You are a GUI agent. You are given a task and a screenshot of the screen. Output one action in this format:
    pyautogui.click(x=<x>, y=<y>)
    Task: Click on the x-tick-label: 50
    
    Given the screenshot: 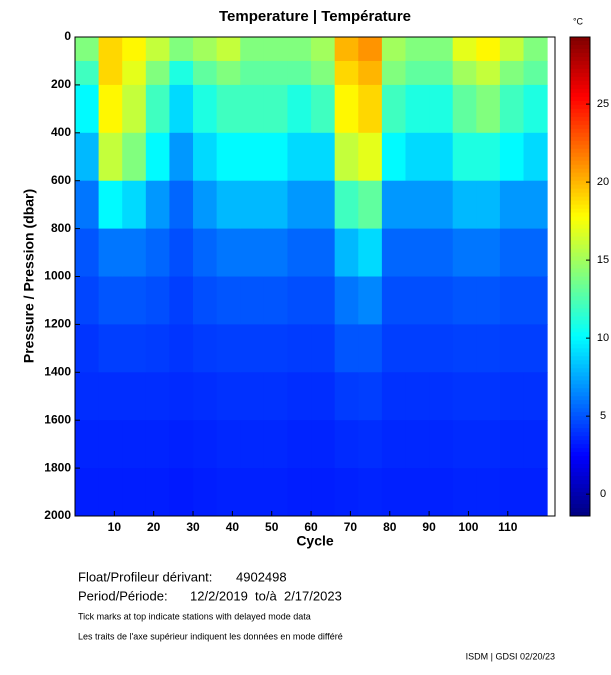 What is the action you would take?
    pyautogui.click(x=272, y=527)
    